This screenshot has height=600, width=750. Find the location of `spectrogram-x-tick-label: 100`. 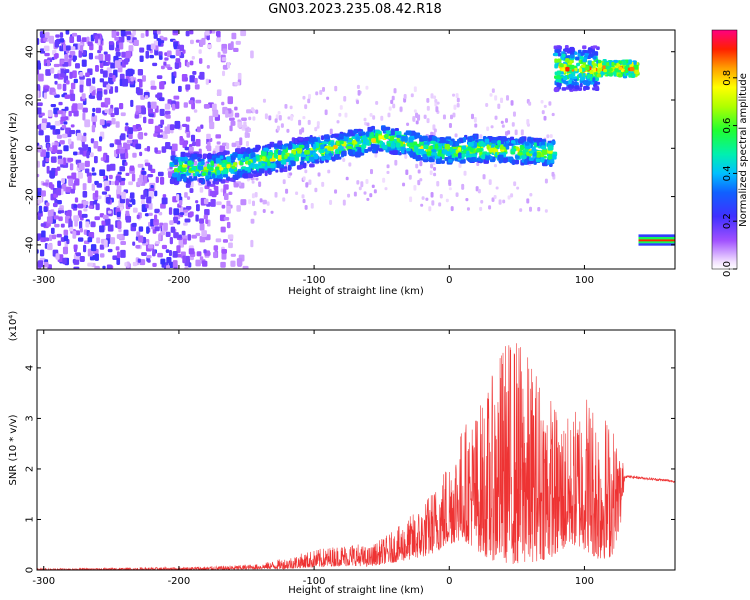

spectrogram-x-tick-label: 100 is located at coordinates (584, 280).